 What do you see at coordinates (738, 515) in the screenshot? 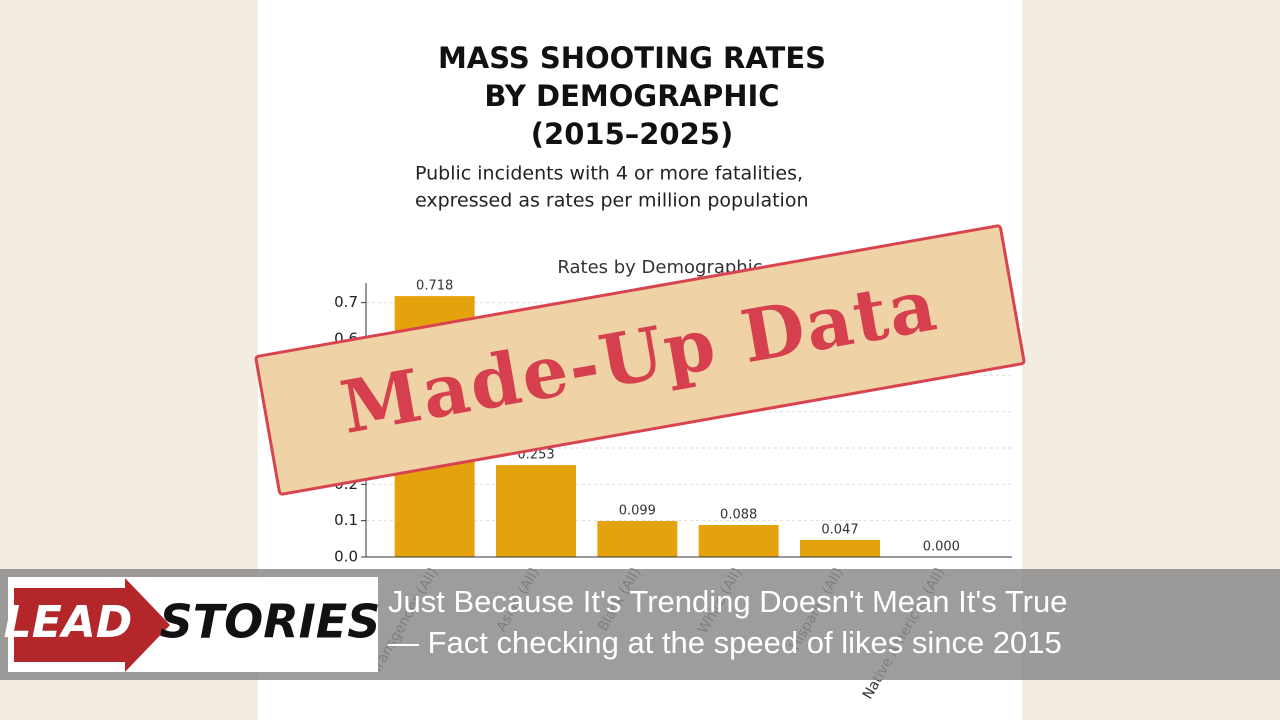
I see `value-label: 0.088` at bounding box center [738, 515].